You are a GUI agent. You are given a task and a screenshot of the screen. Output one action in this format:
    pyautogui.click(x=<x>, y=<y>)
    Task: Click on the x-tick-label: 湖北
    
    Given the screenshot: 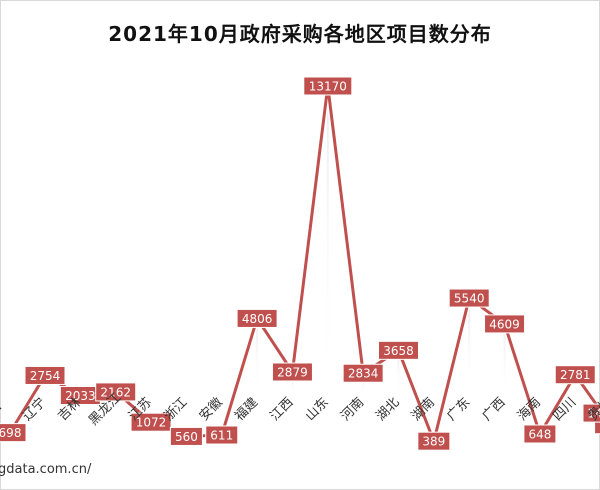 What is the action you would take?
    pyautogui.click(x=388, y=409)
    